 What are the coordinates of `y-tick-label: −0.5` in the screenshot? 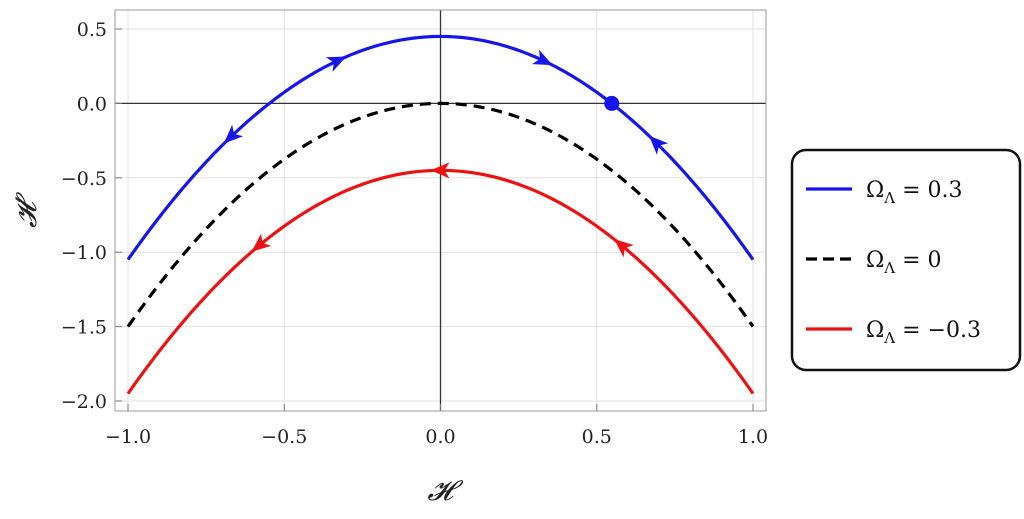 It's located at (84, 179).